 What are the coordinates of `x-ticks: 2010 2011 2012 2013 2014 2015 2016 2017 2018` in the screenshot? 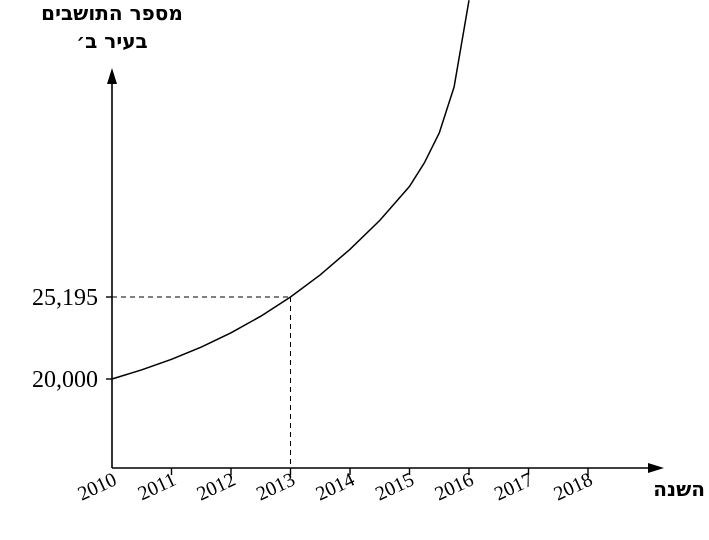 It's located at (336, 487).